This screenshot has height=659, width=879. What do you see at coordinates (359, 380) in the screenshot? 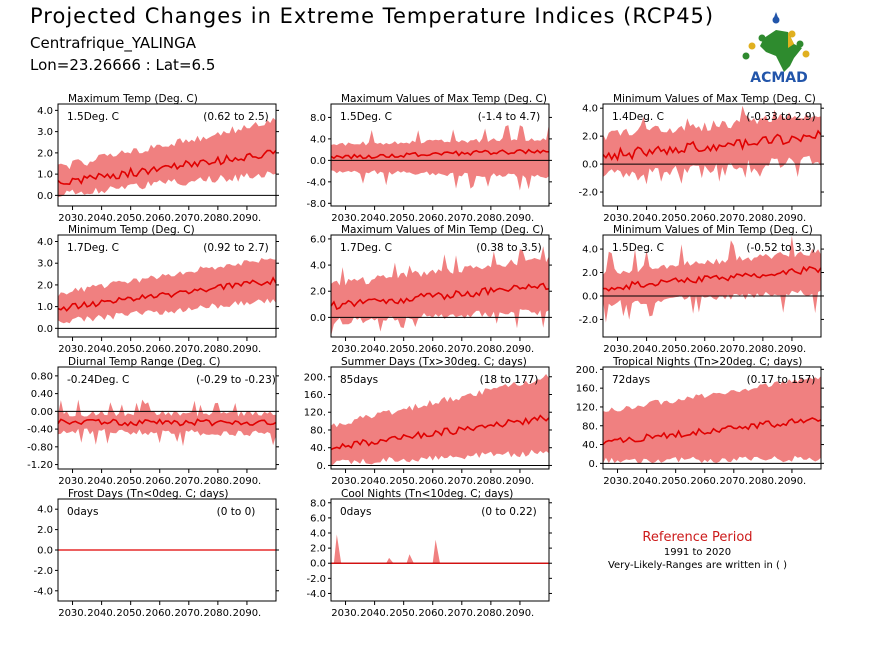
I see `change-value: 85days` at bounding box center [359, 380].